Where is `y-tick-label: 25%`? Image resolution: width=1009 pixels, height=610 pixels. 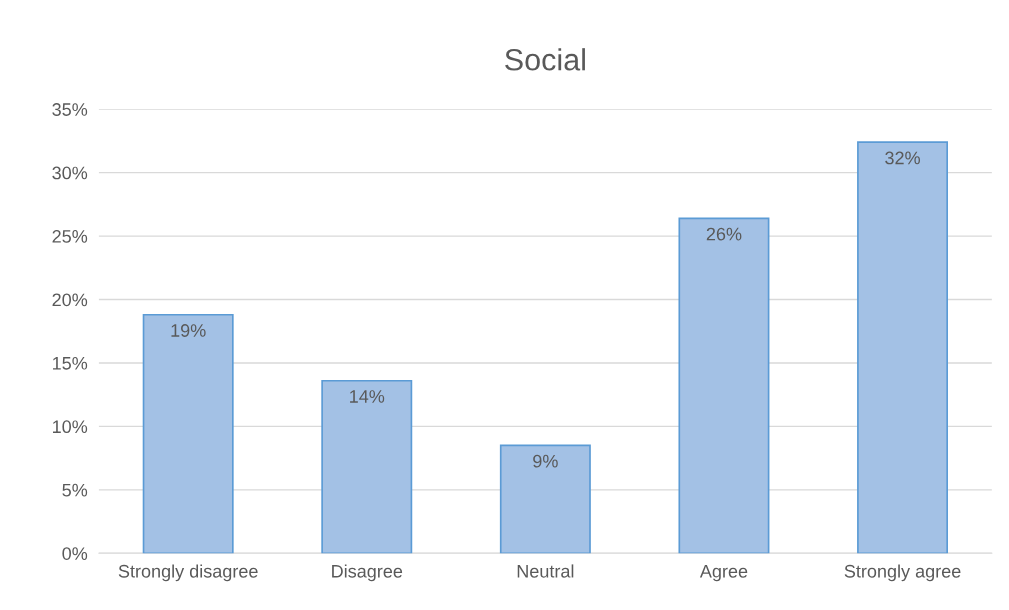 y-tick-label: 25% is located at coordinates (70, 236).